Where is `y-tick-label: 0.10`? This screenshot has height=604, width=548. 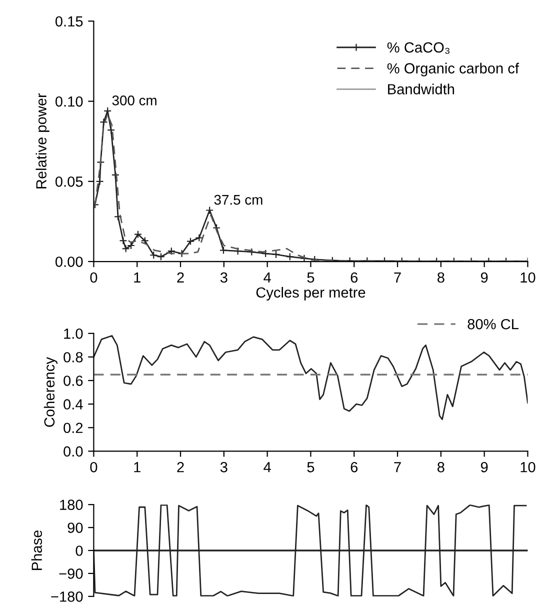
y-tick-label: 0.10 is located at coordinates (69, 101).